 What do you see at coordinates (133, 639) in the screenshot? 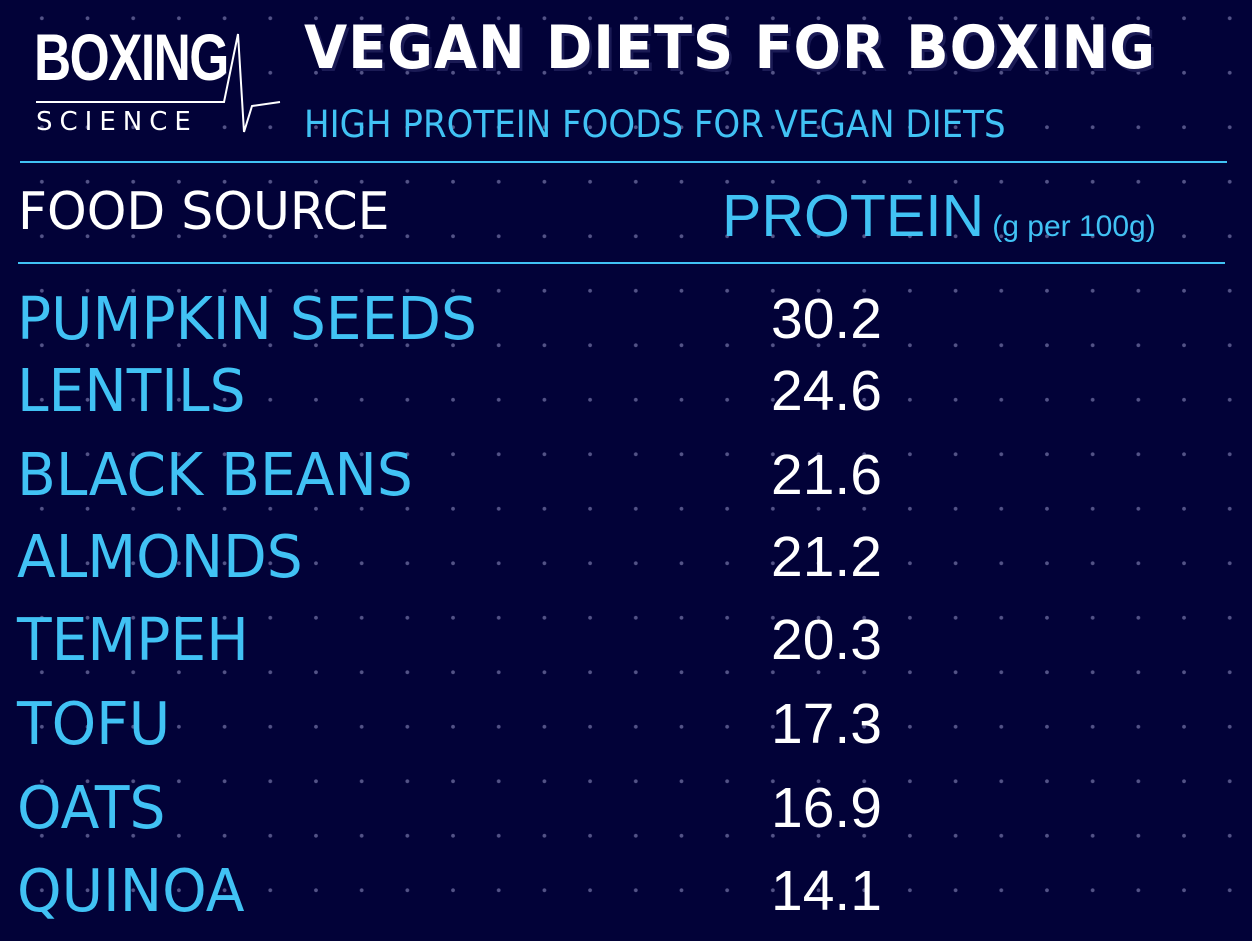
I see `food-name: TEMPEH` at bounding box center [133, 639].